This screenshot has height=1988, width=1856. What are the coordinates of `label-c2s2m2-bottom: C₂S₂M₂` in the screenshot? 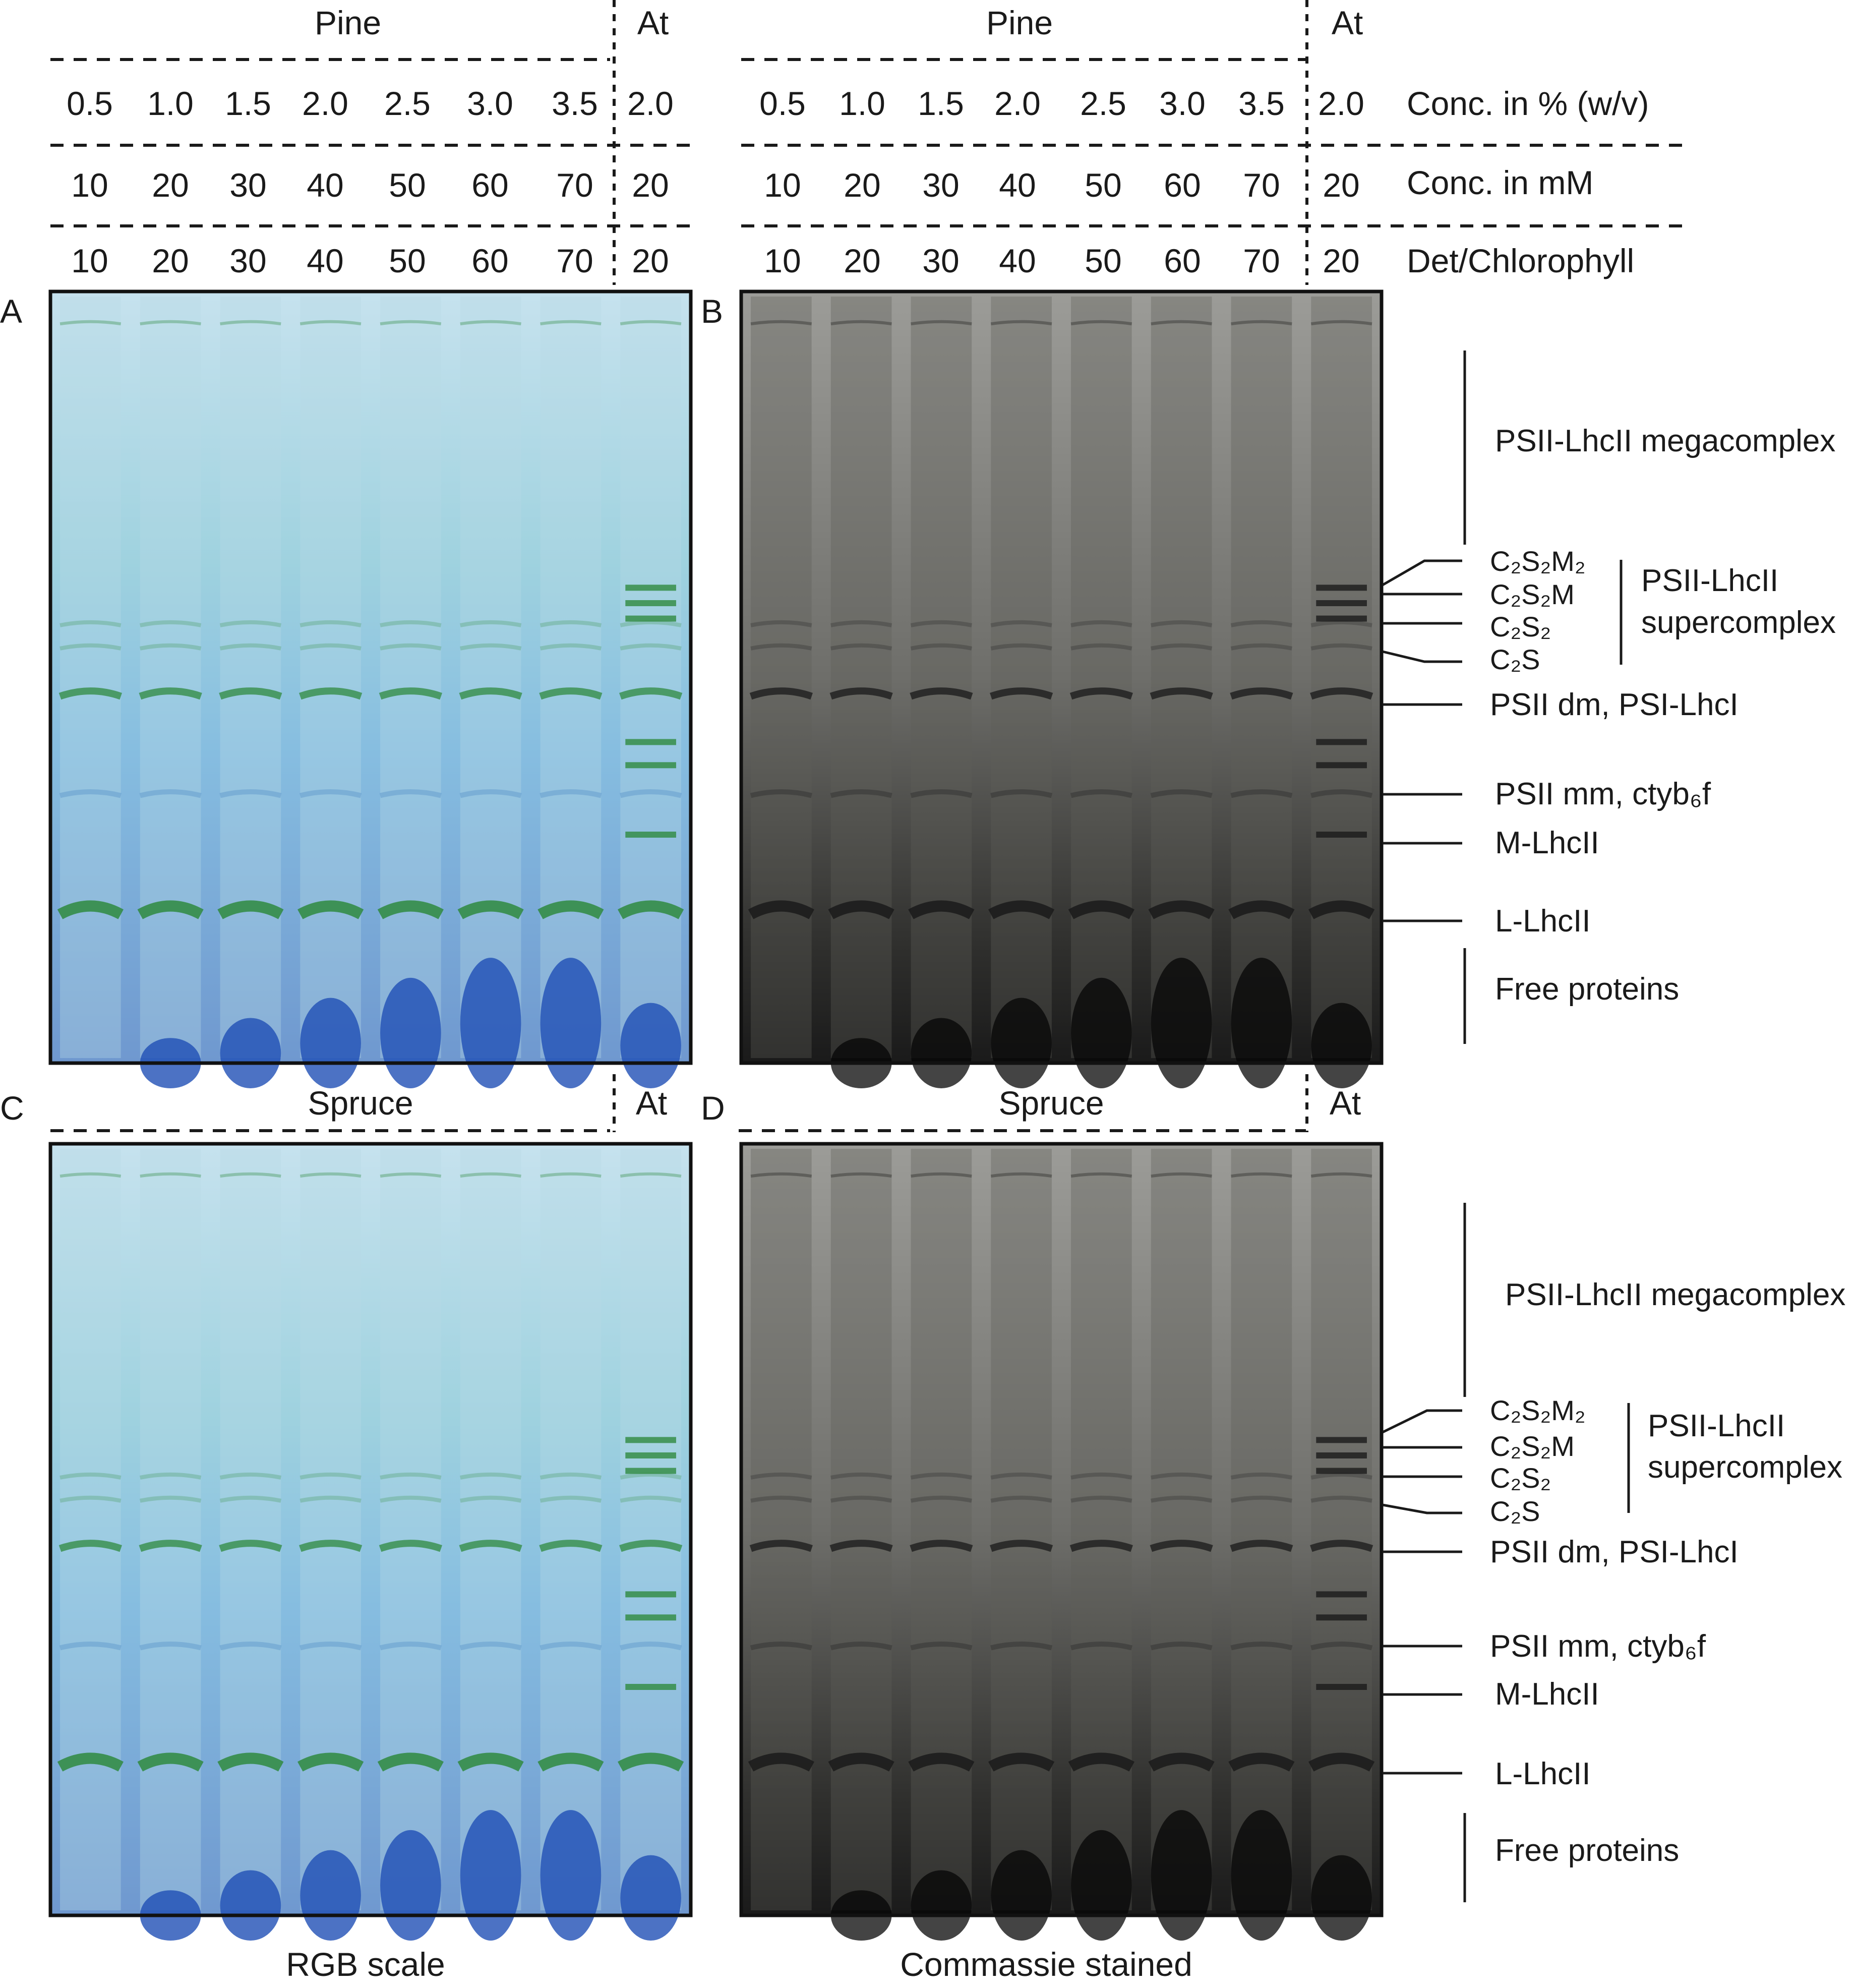 It's located at (1538, 1410).